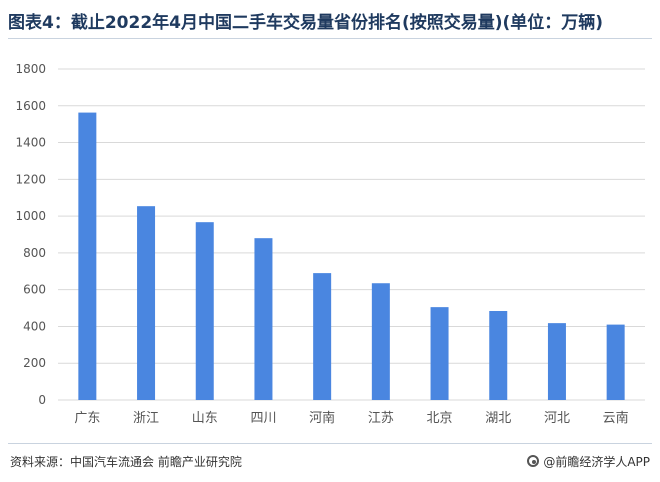  Describe the element at coordinates (42, 400) in the screenshot. I see `y-tick-label-0: 0` at that location.